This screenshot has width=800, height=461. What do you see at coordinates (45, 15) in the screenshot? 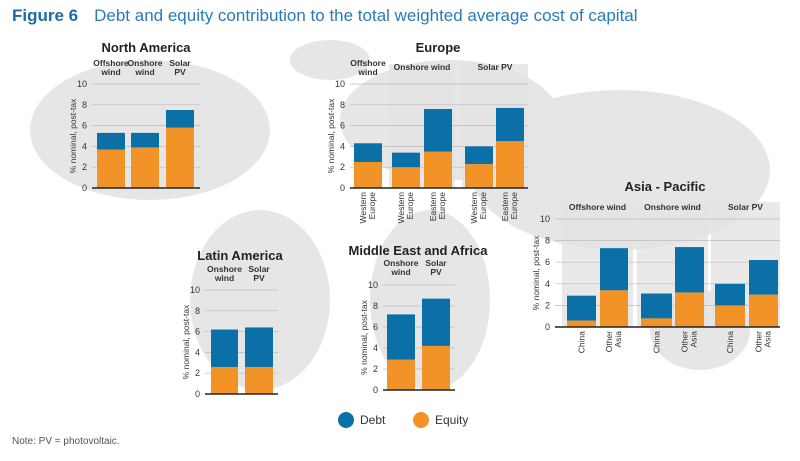
I see `figure-label: Figure 6` at bounding box center [45, 15].